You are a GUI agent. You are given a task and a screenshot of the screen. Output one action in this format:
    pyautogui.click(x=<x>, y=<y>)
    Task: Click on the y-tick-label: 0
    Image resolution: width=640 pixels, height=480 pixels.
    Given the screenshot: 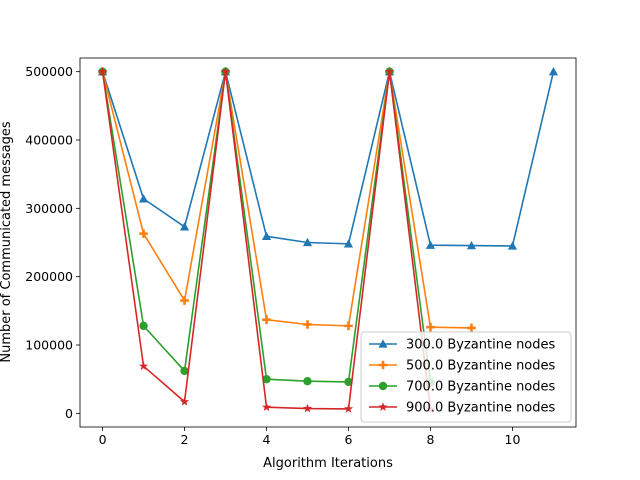 What is the action you would take?
    pyautogui.click(x=69, y=413)
    